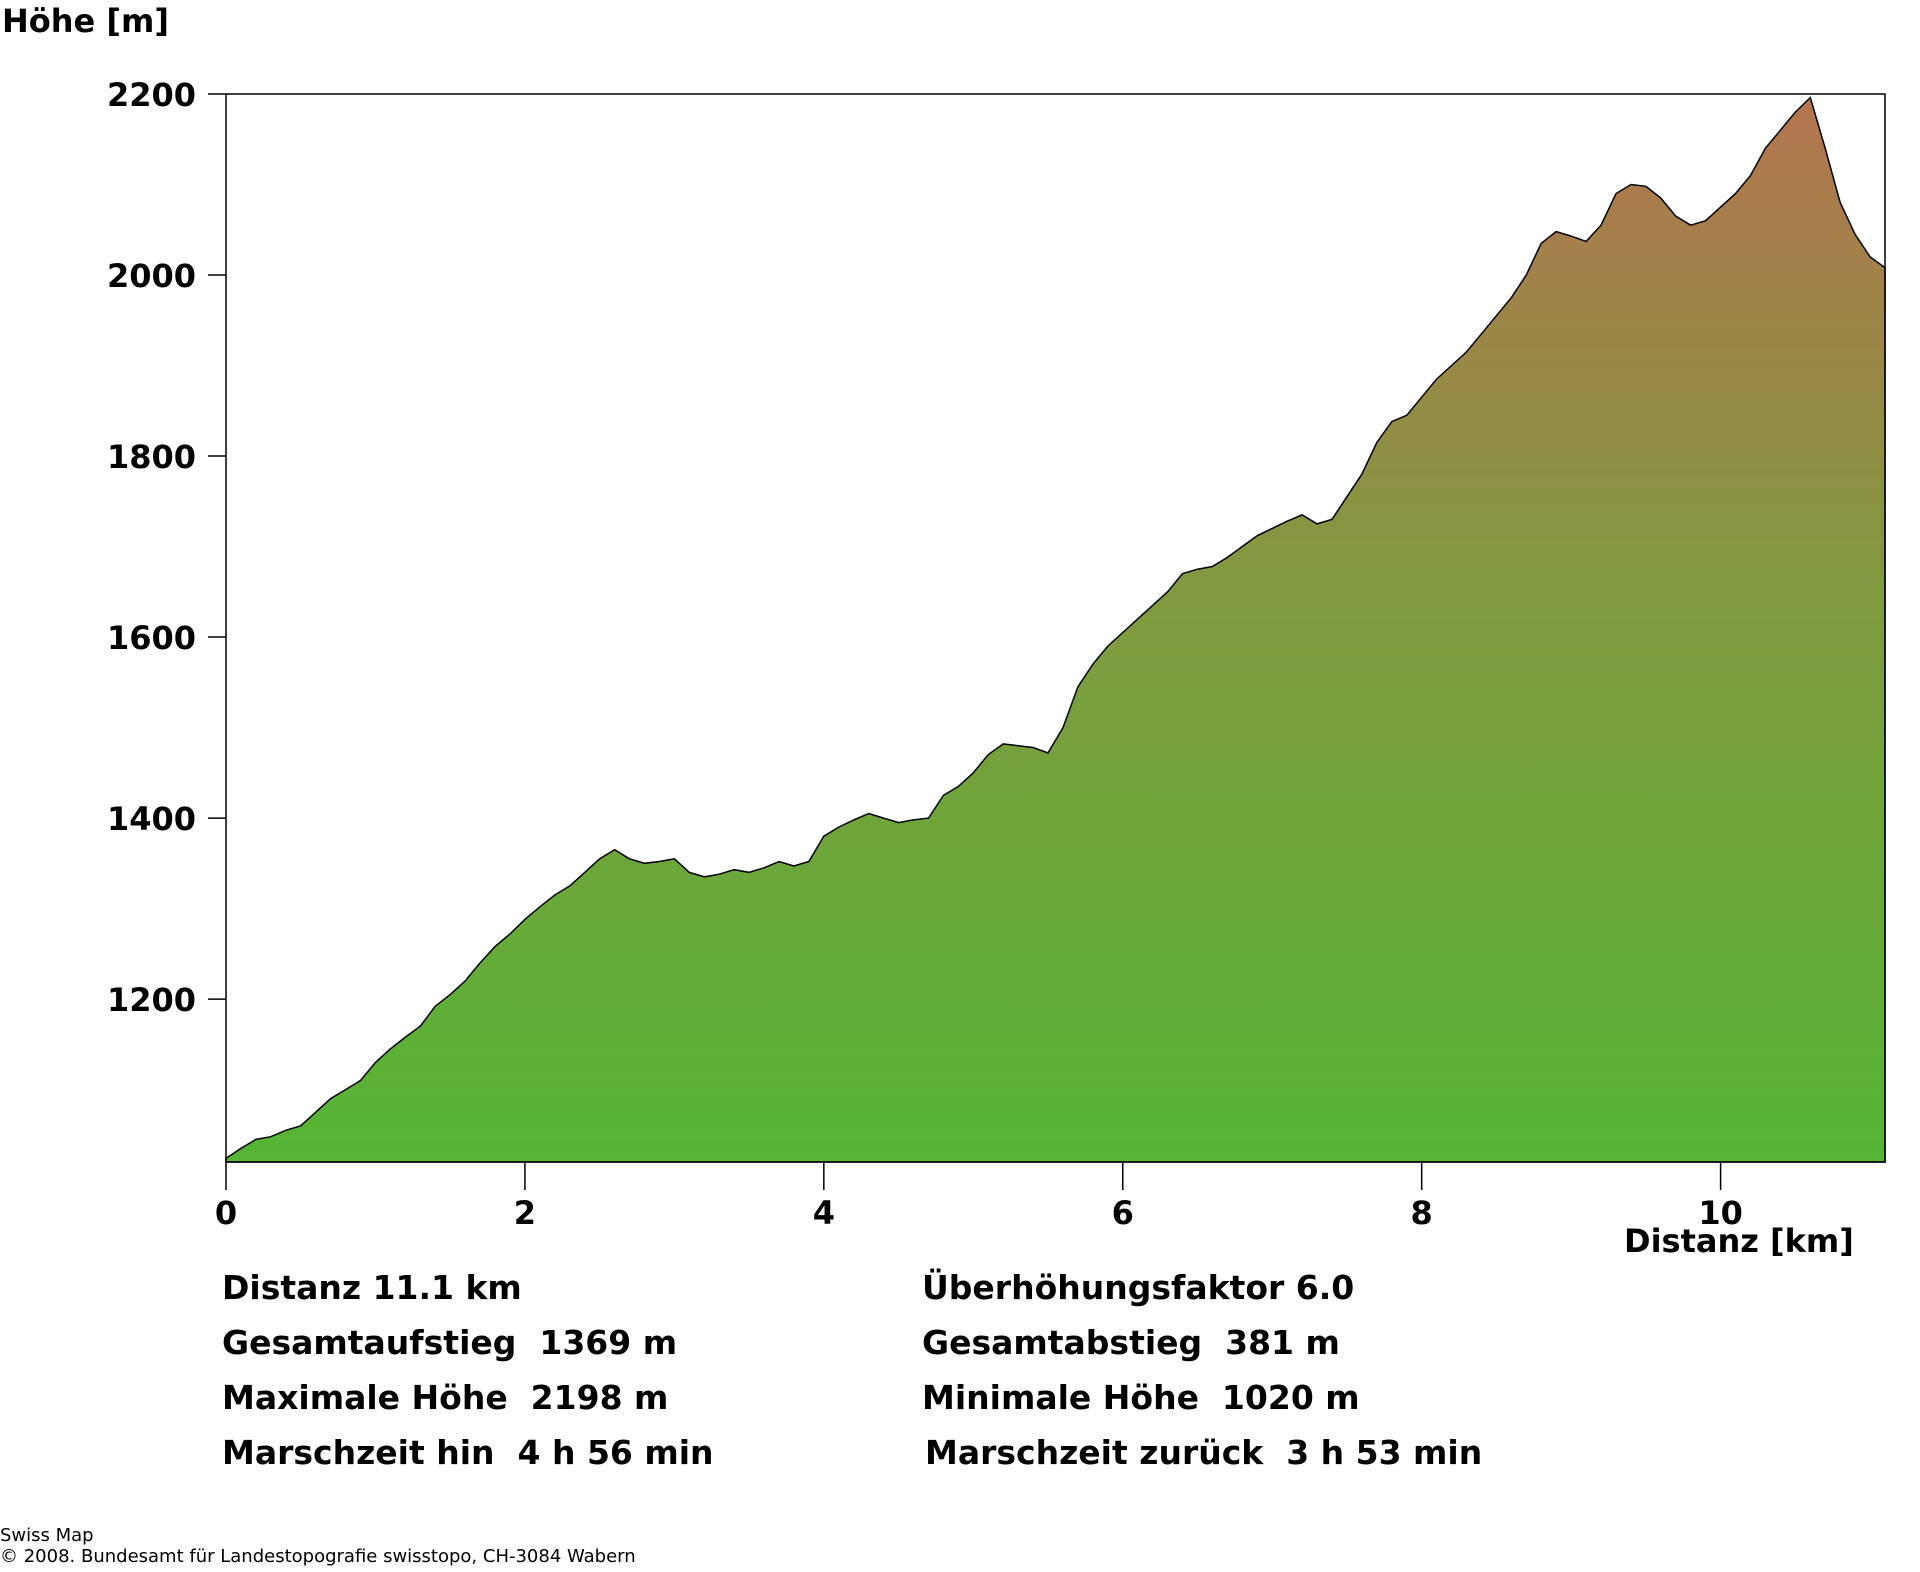 The image size is (1920, 1572). Describe the element at coordinates (1131, 1342) in the screenshot. I see `stat-descent: Gesamtabstieg 381 m` at that location.